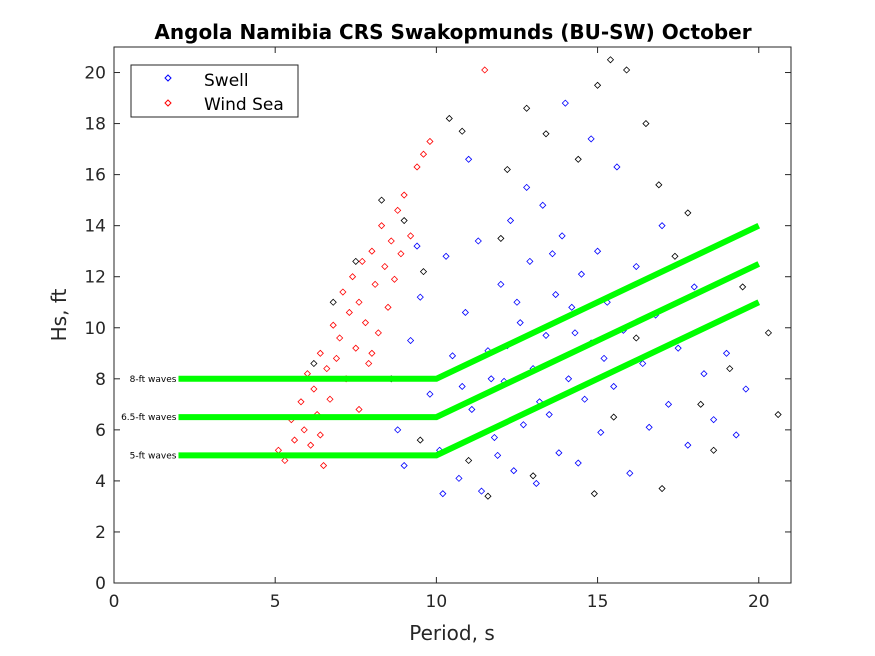 The image size is (875, 656). Describe the element at coordinates (275, 602) in the screenshot. I see `x-tick-label: 5` at that location.